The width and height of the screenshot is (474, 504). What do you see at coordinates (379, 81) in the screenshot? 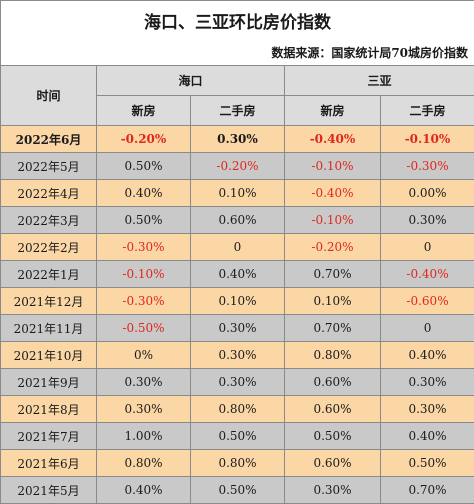
I see `sanya-header: 三亚` at bounding box center [379, 81].